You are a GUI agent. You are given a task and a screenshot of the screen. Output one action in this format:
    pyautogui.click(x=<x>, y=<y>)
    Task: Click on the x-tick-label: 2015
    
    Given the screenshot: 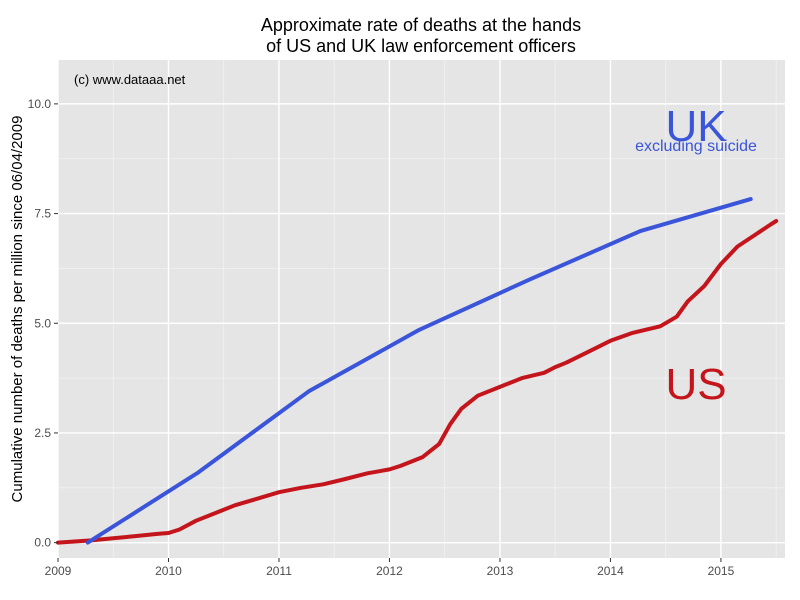 What is the action you would take?
    pyautogui.click(x=721, y=571)
    